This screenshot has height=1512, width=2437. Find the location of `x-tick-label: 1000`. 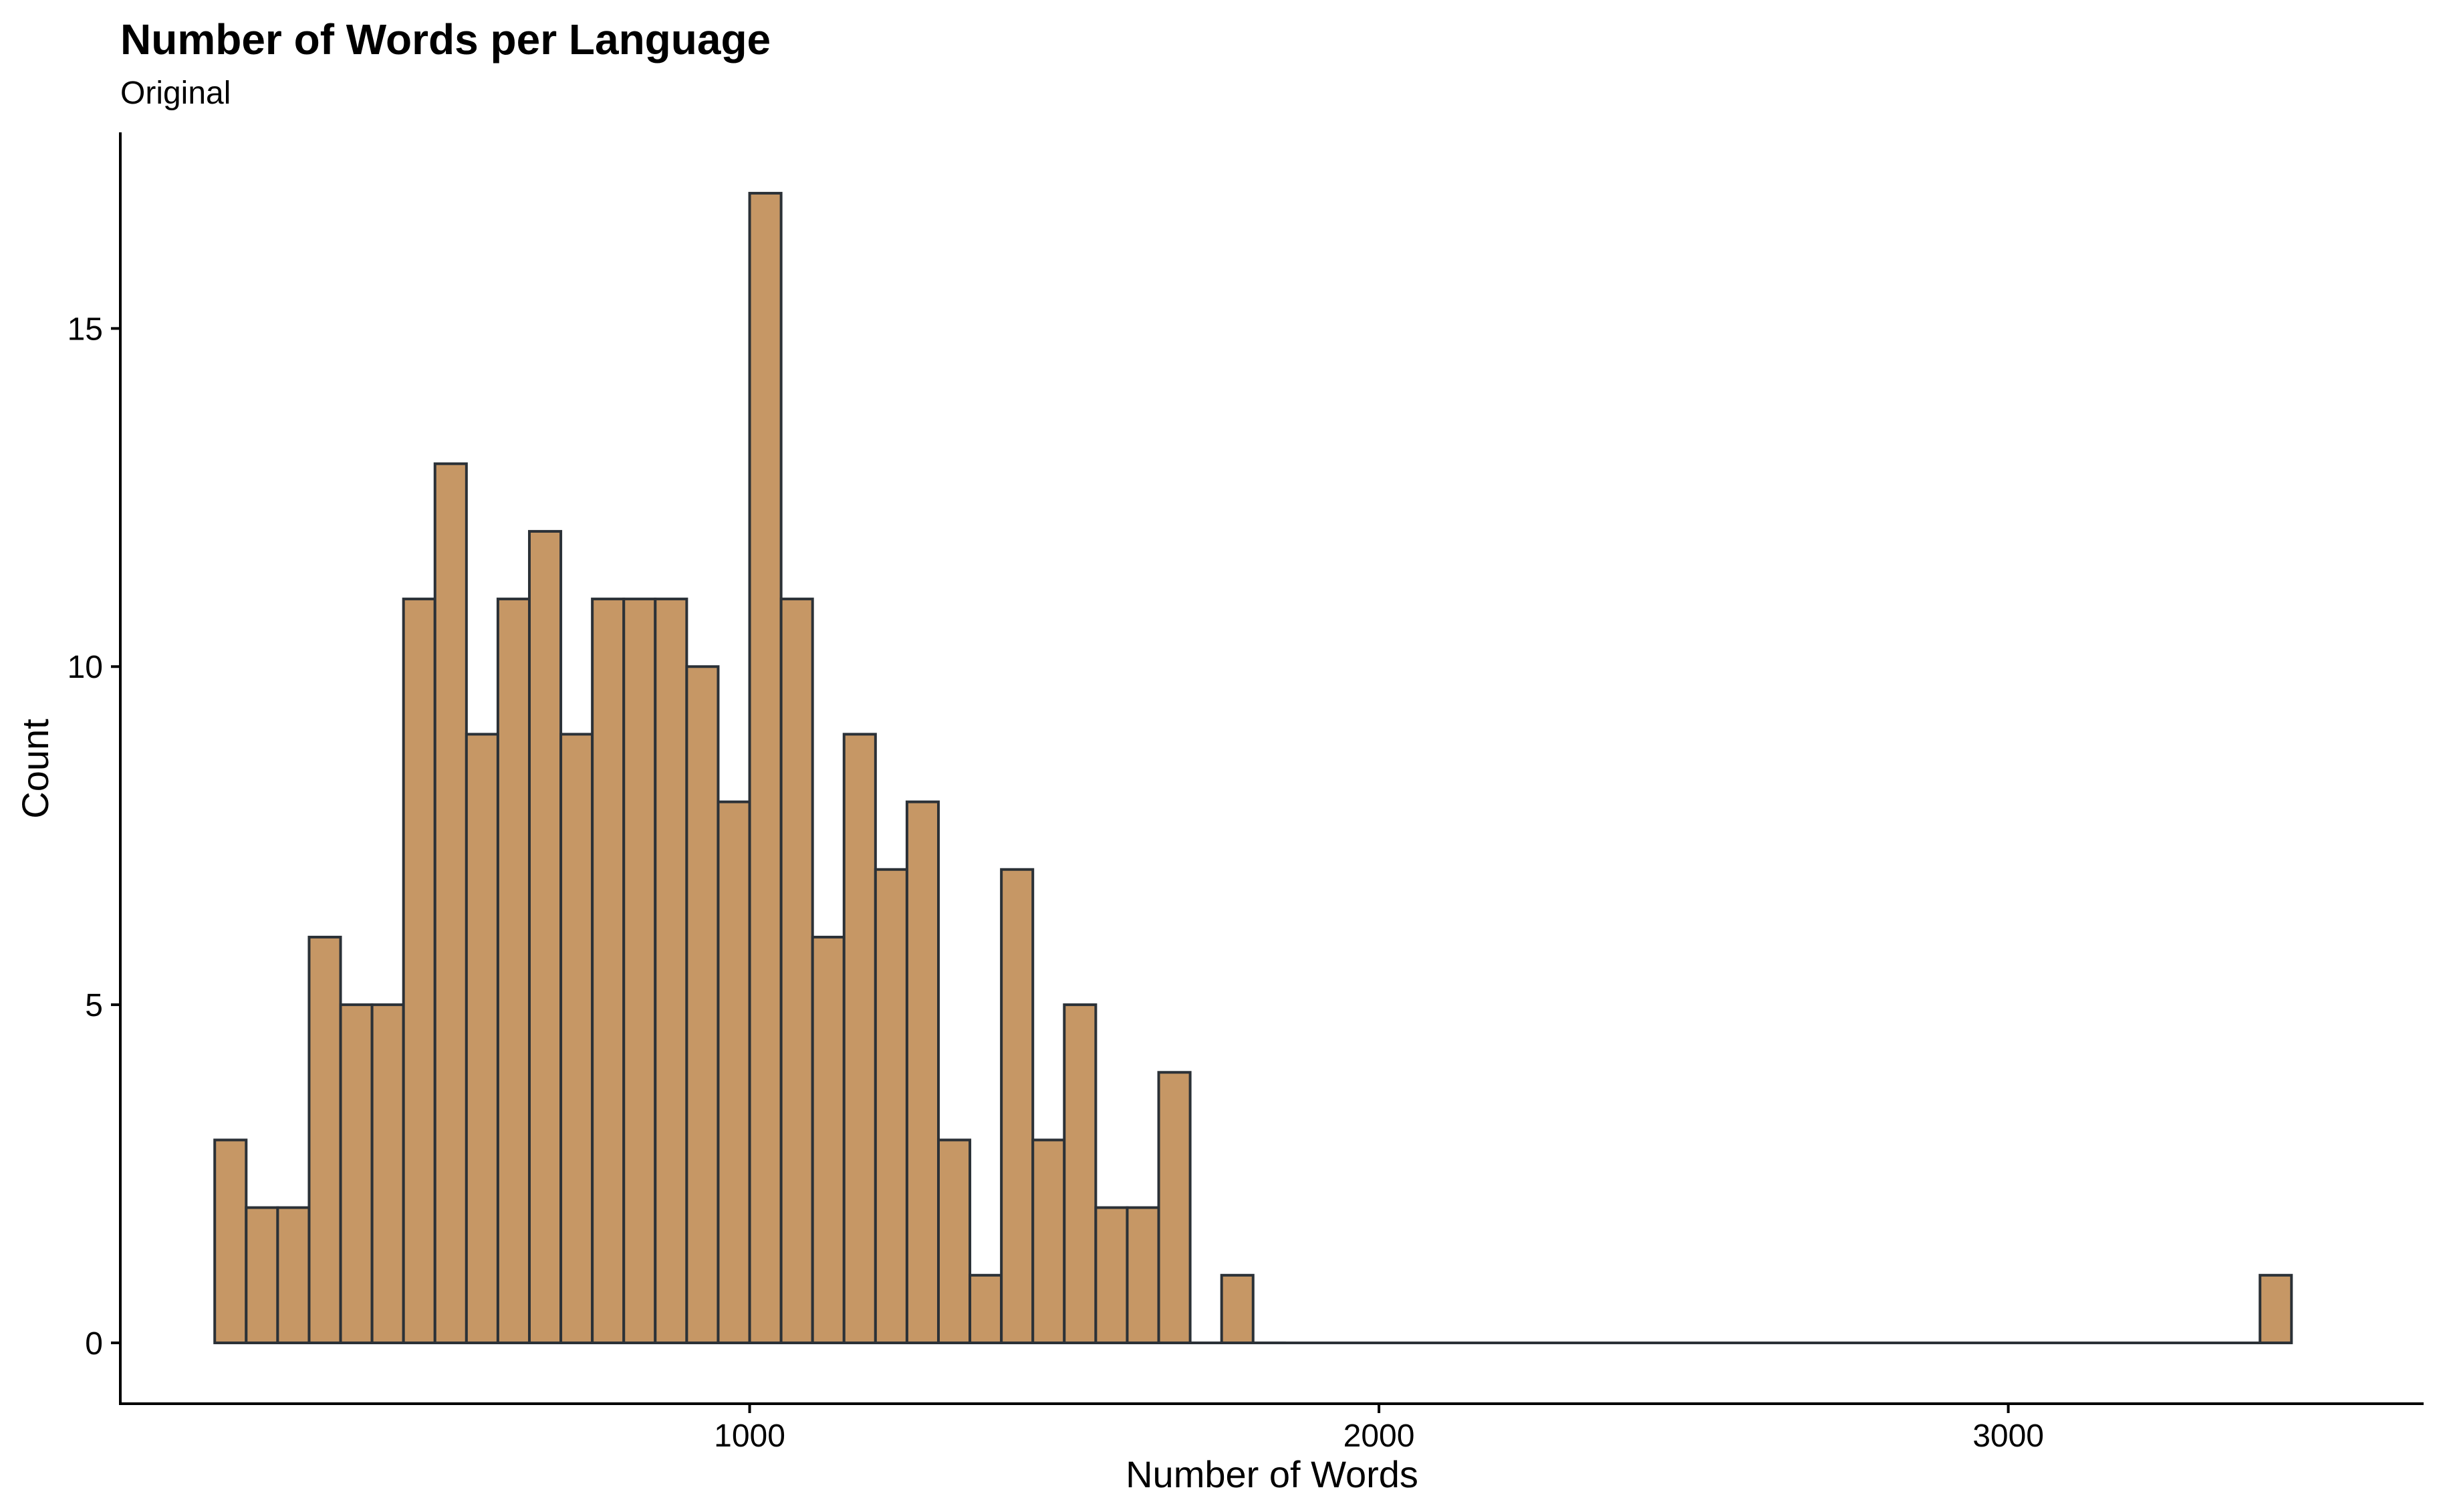

x-tick-label: 1000 is located at coordinates (749, 1436).